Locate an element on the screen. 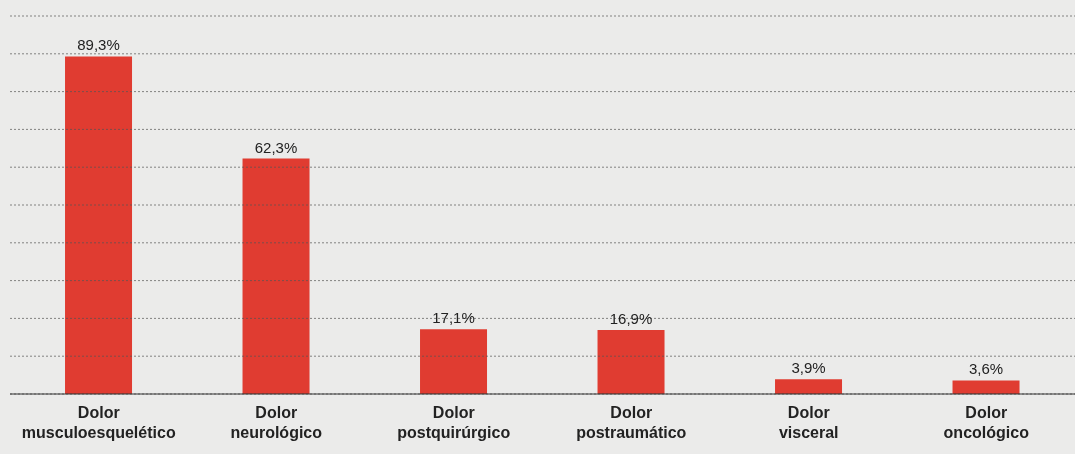 The image size is (1075, 454). data-label: 62,3% is located at coordinates (276, 147).